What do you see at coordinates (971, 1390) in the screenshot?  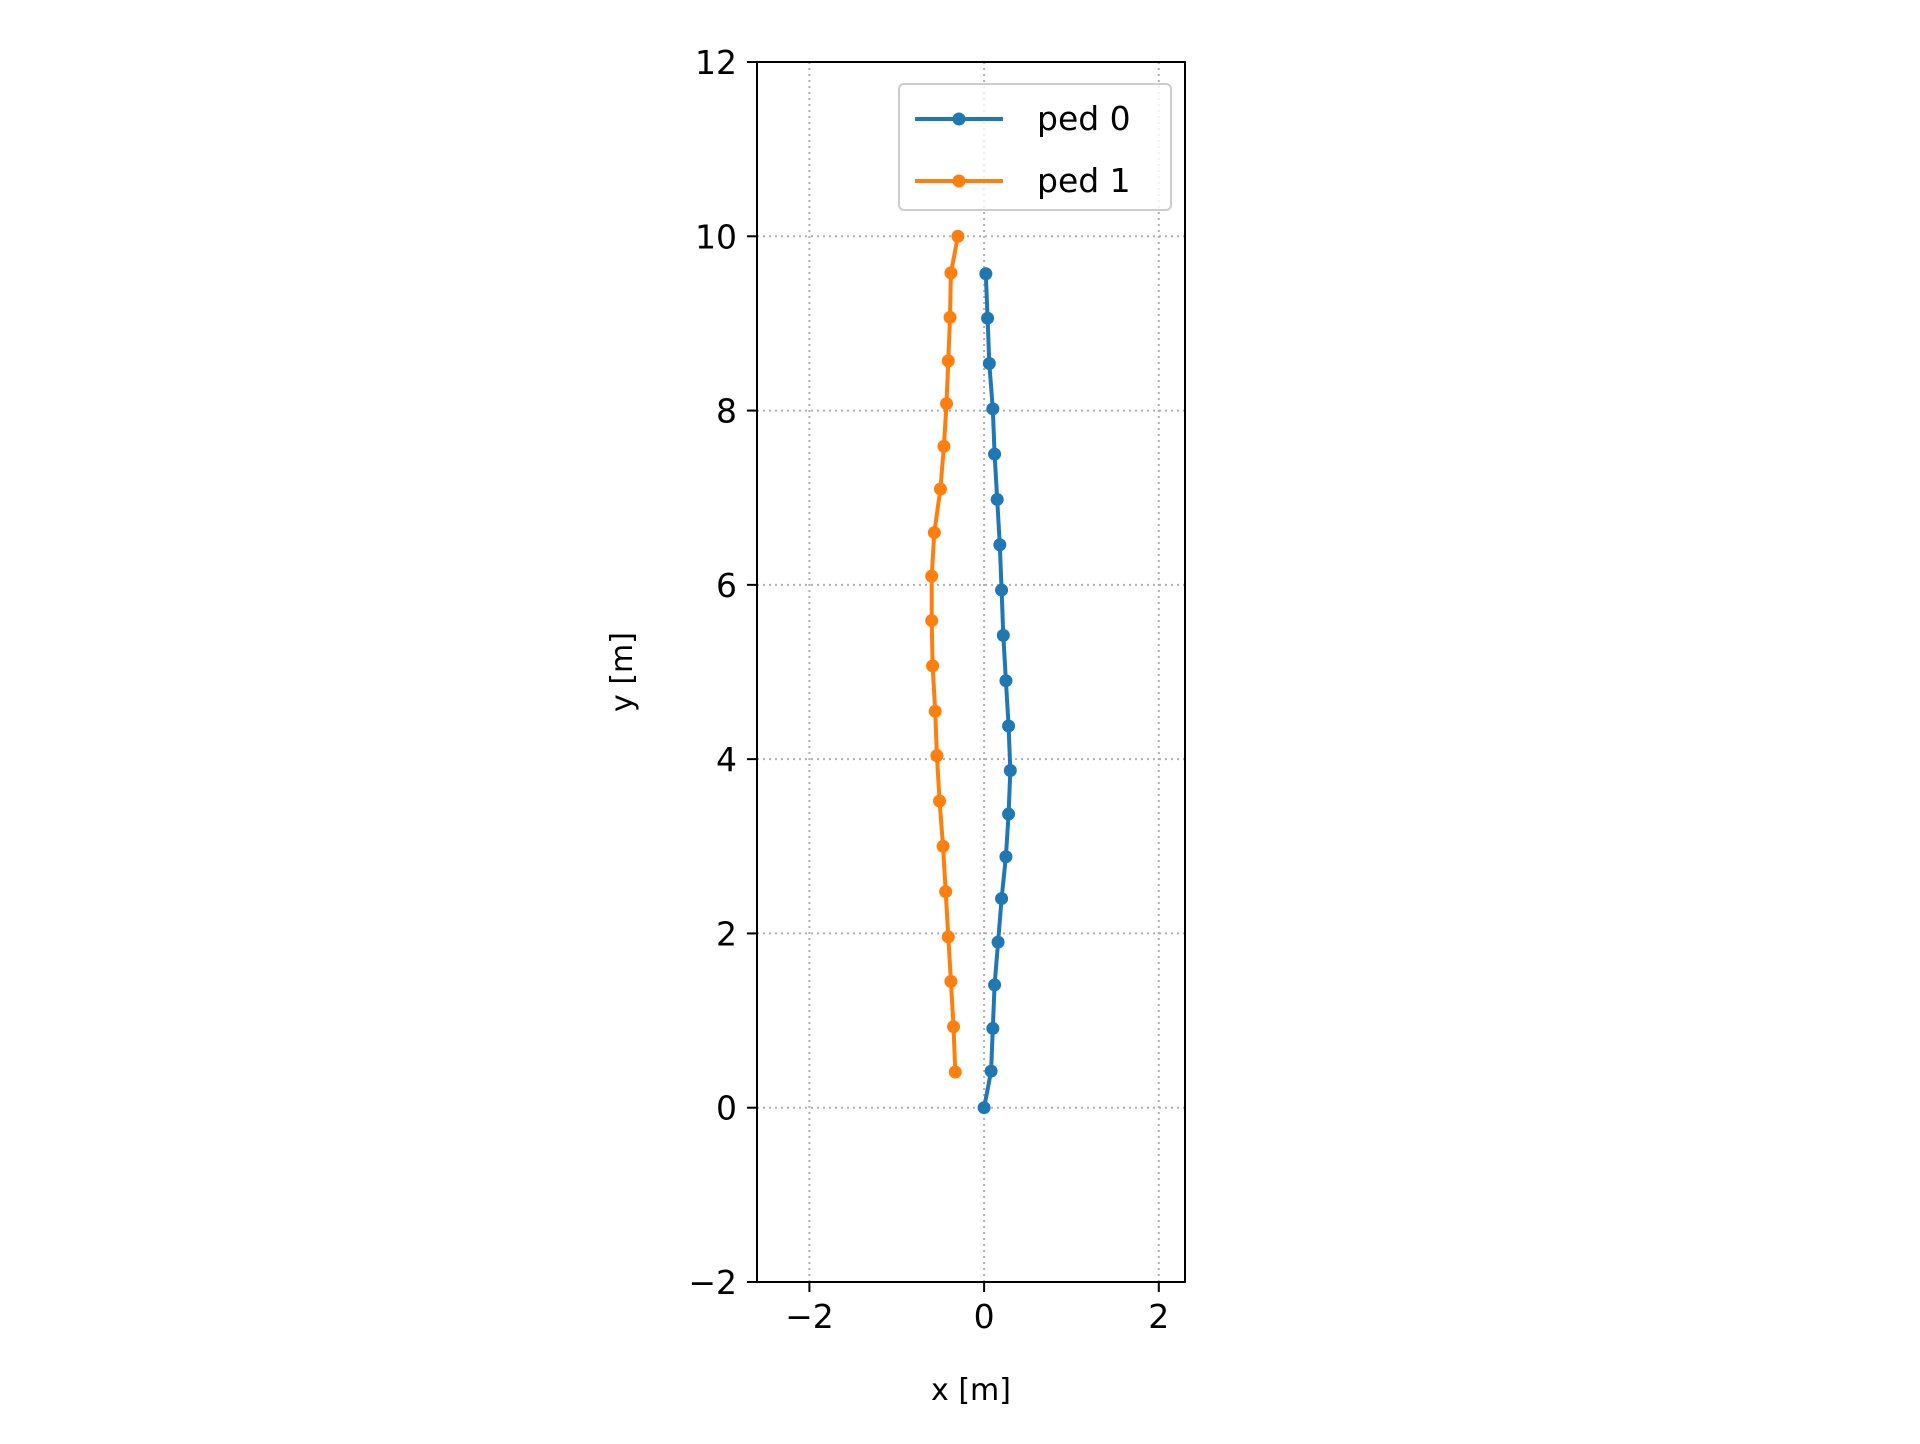 I see `x-axis-label: x [m]` at bounding box center [971, 1390].